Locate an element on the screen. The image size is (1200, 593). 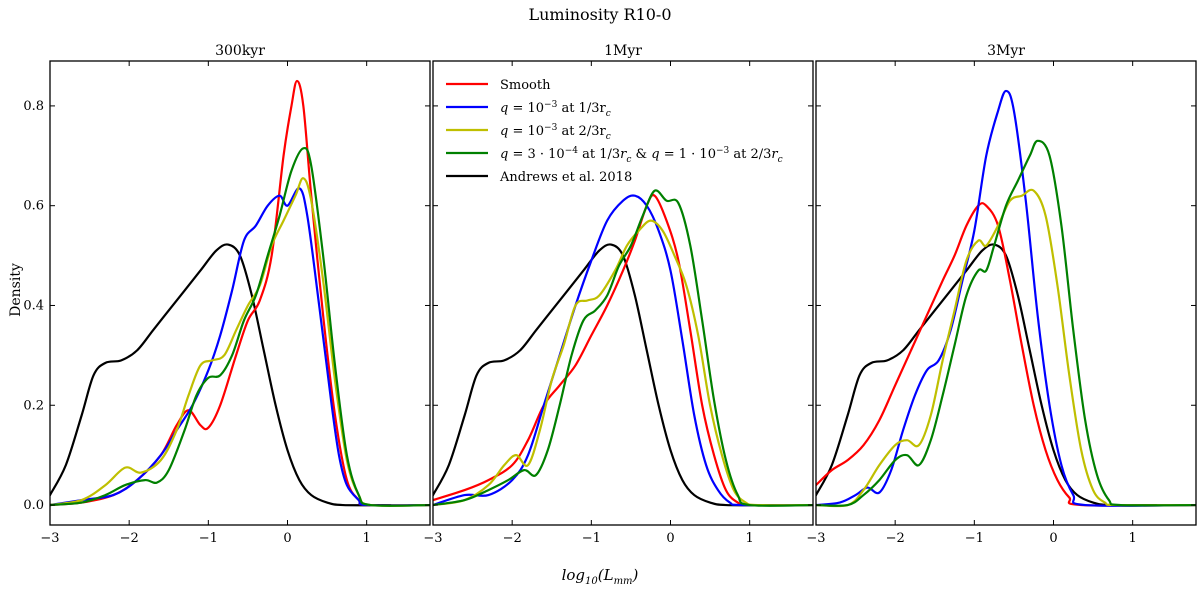
legend-item-q2: q = 10−3 at 2/3rc is located at coordinates (528, 132).